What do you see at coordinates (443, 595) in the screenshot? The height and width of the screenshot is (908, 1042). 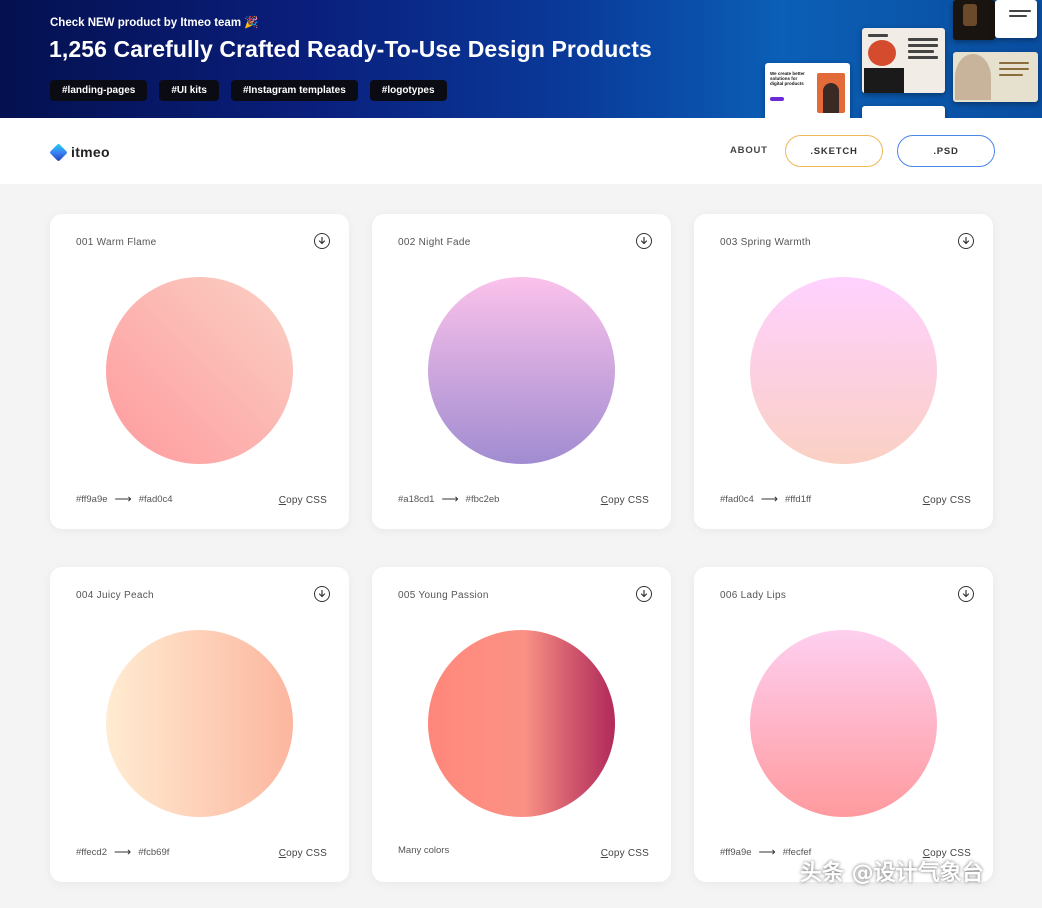 I see `card-title: 005 Young Passion` at bounding box center [443, 595].